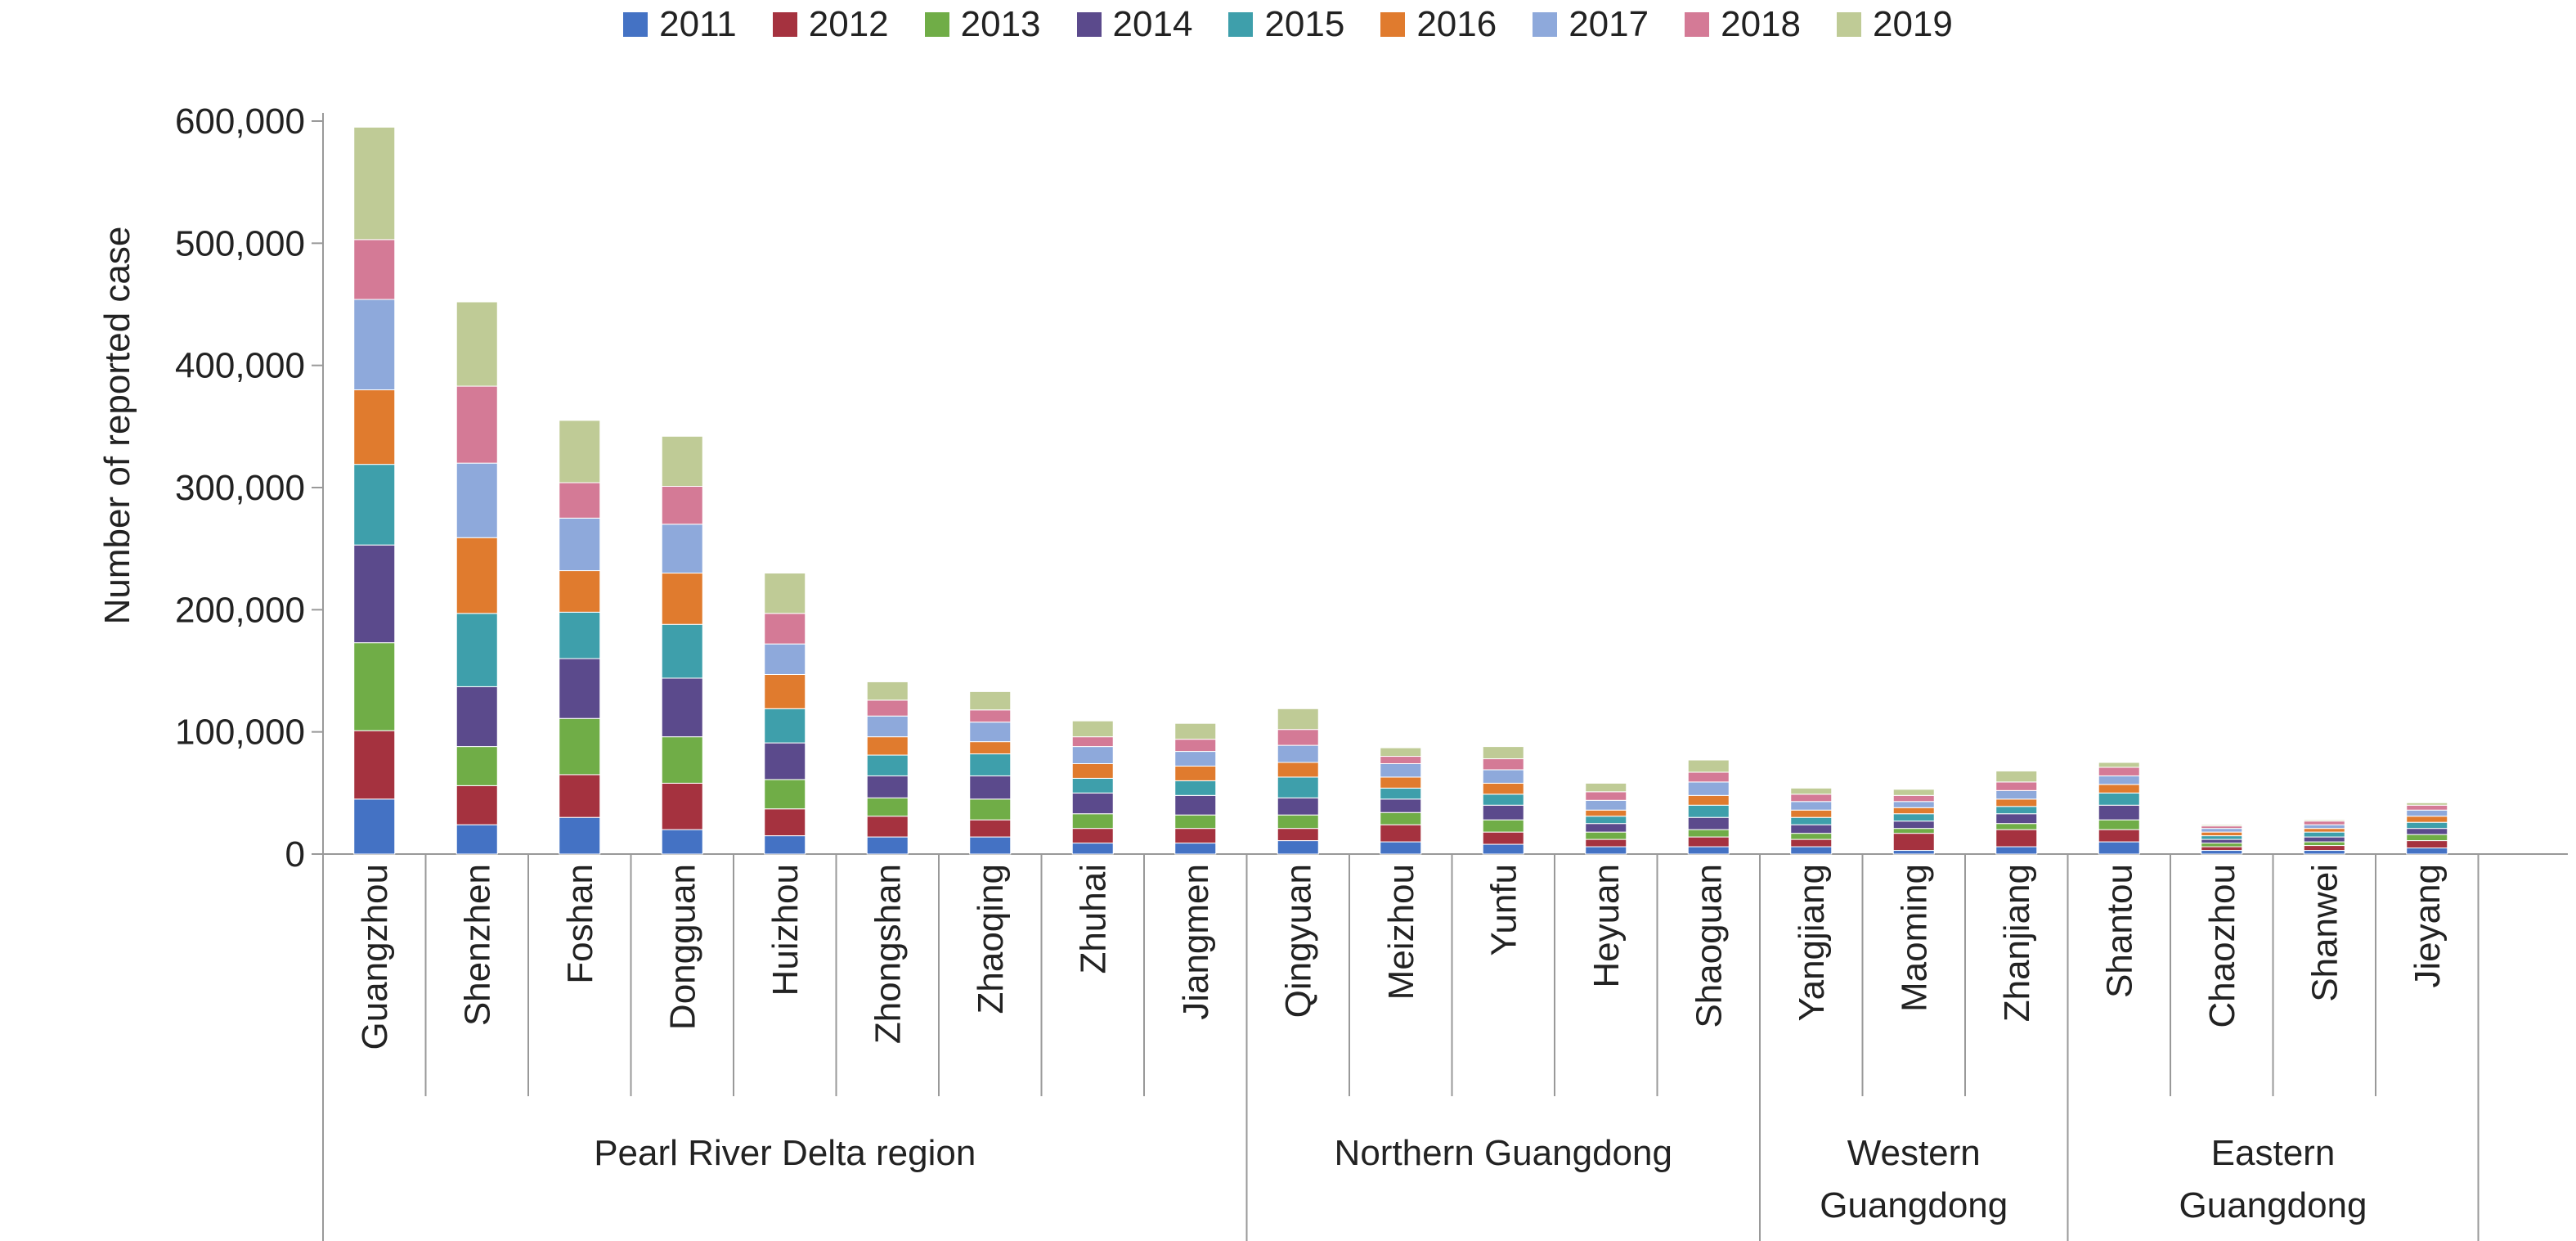 The height and width of the screenshot is (1241, 2576). What do you see at coordinates (240, 733) in the screenshot?
I see `y-tick-label: 100,000` at bounding box center [240, 733].